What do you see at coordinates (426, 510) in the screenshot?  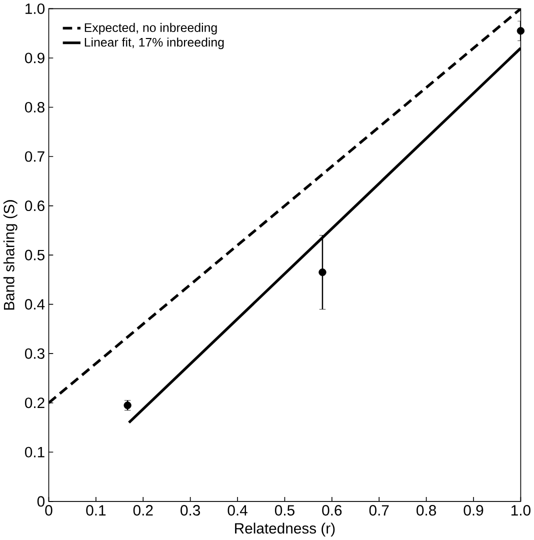 I see `x-tick-label: 0.8` at bounding box center [426, 510].